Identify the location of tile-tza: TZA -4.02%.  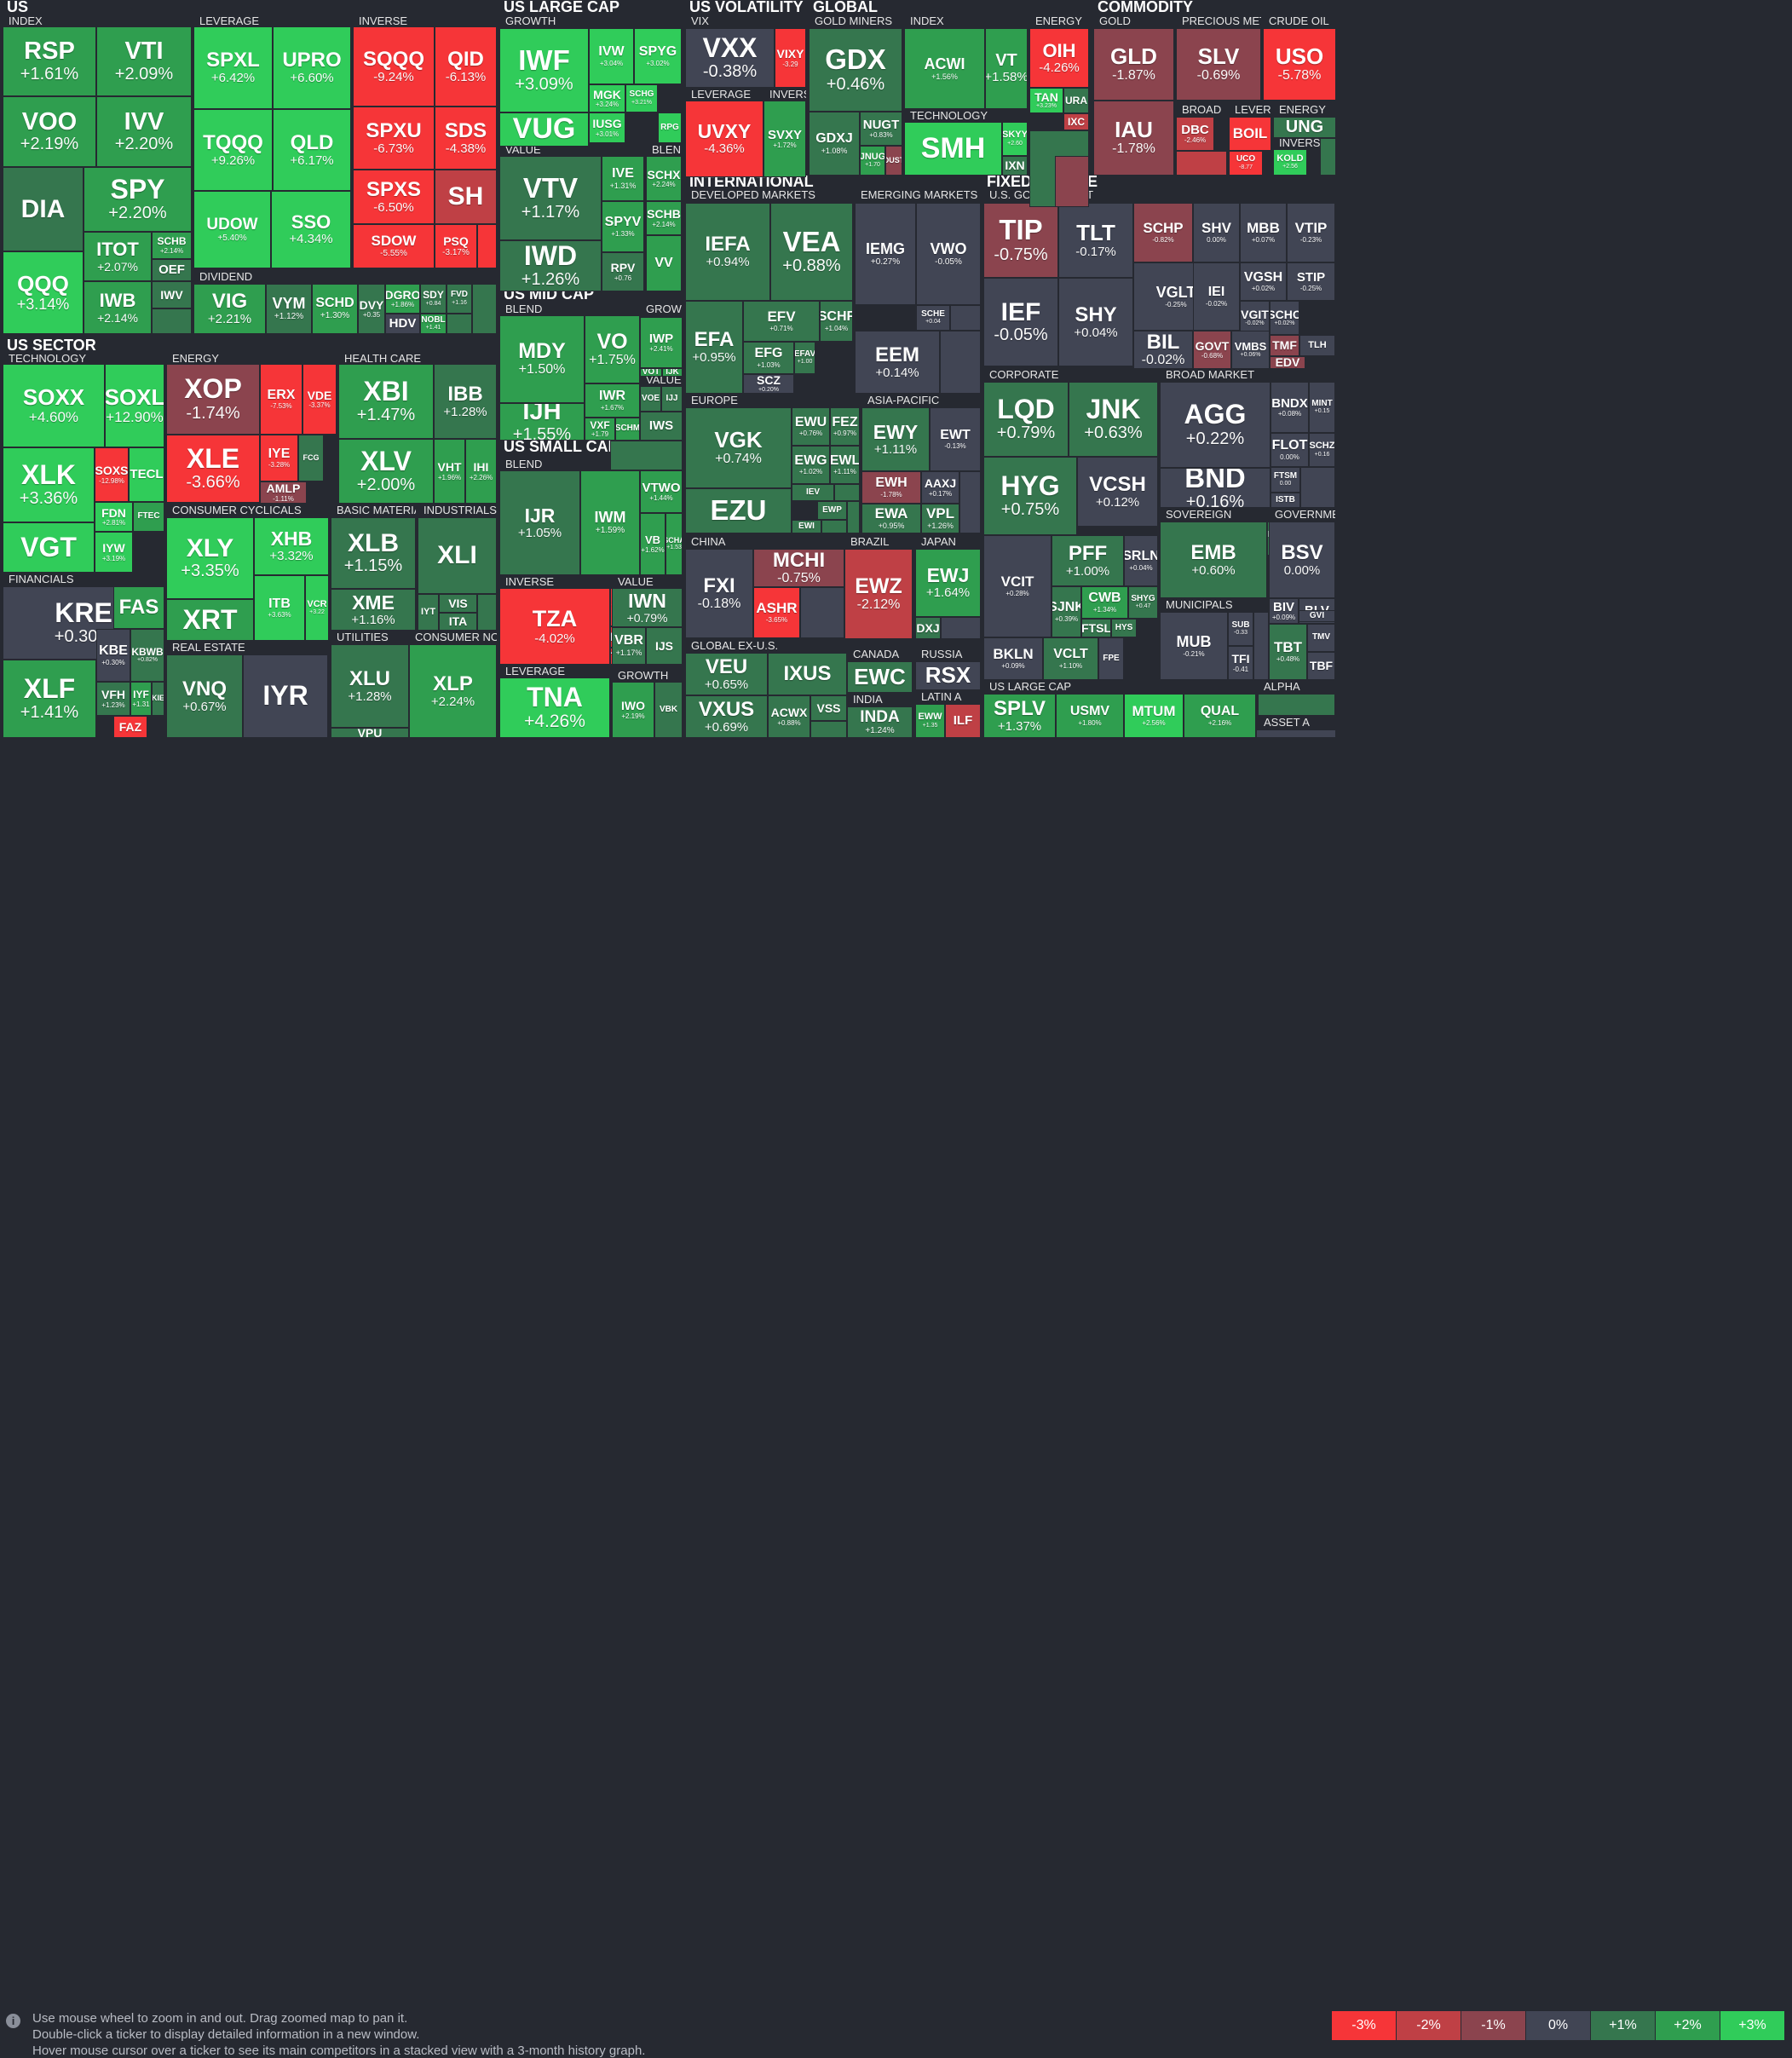
(555, 626).